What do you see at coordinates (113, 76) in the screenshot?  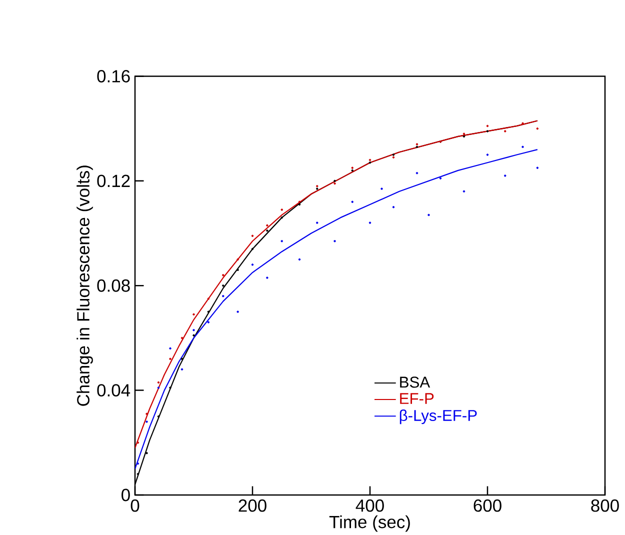 I see `y-tick-label: 0.16` at bounding box center [113, 76].